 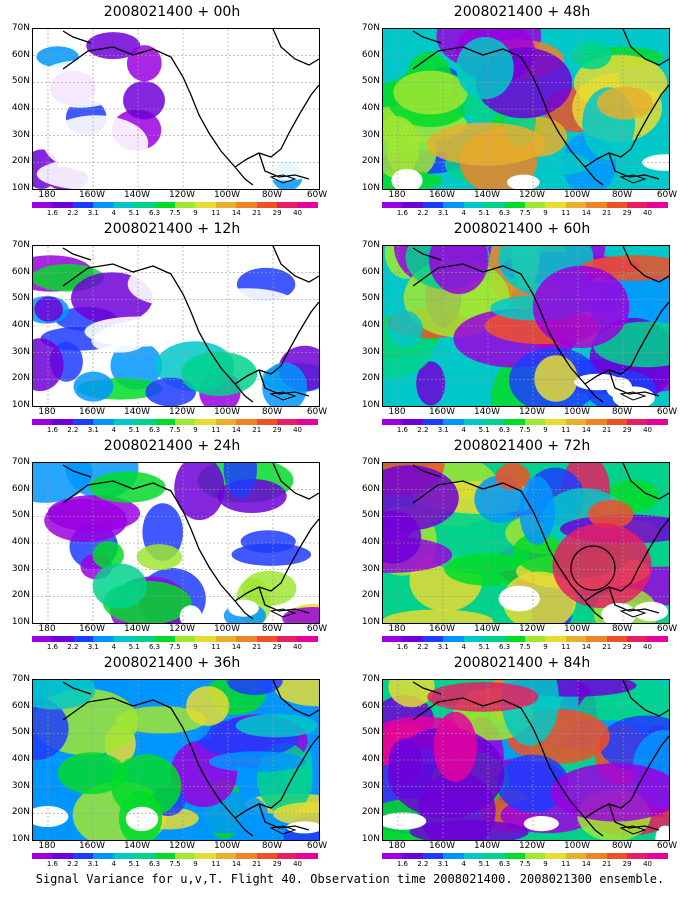 What do you see at coordinates (47, 412) in the screenshot?
I see `lon-label: 180` at bounding box center [47, 412].